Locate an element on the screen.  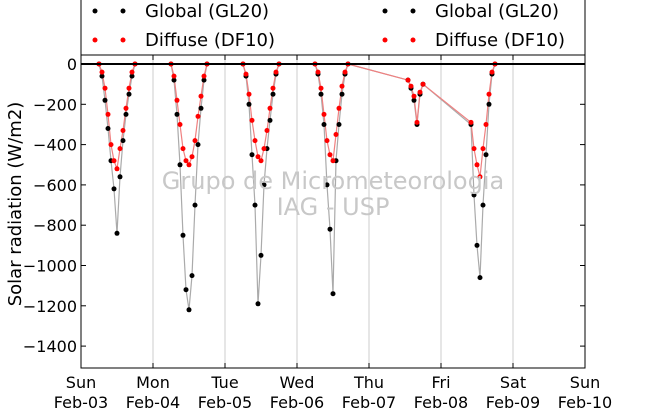
x-tick-day-label: Thu is located at coordinates (368, 382).